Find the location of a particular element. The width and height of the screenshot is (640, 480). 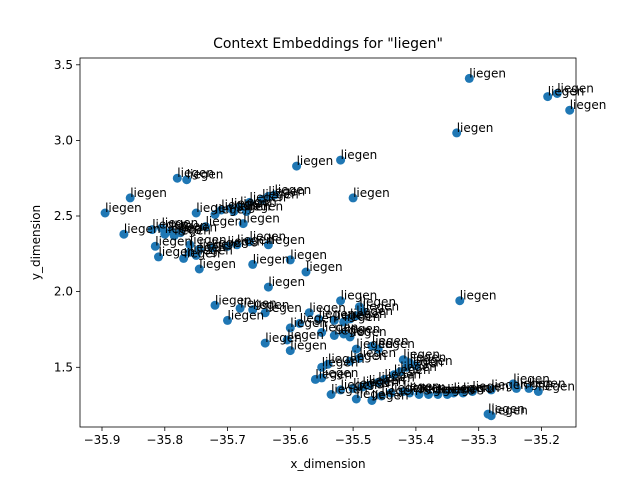

x-tick-label: −35.3 is located at coordinates (478, 440).